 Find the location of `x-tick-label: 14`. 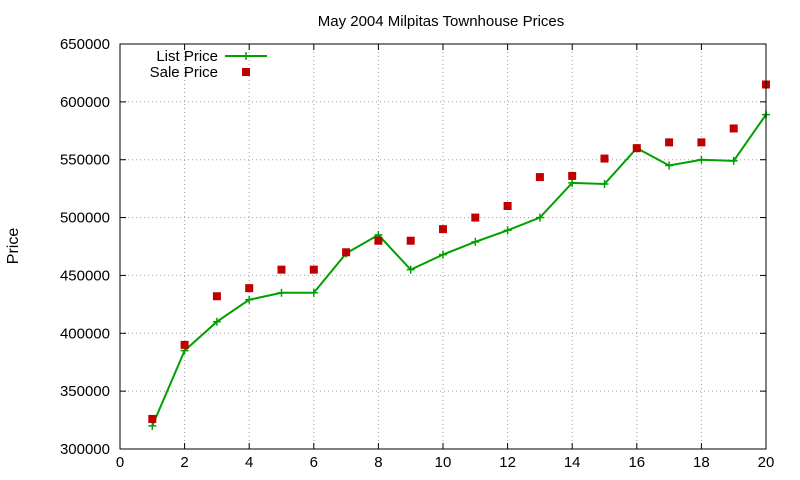

x-tick-label: 14 is located at coordinates (572, 462).